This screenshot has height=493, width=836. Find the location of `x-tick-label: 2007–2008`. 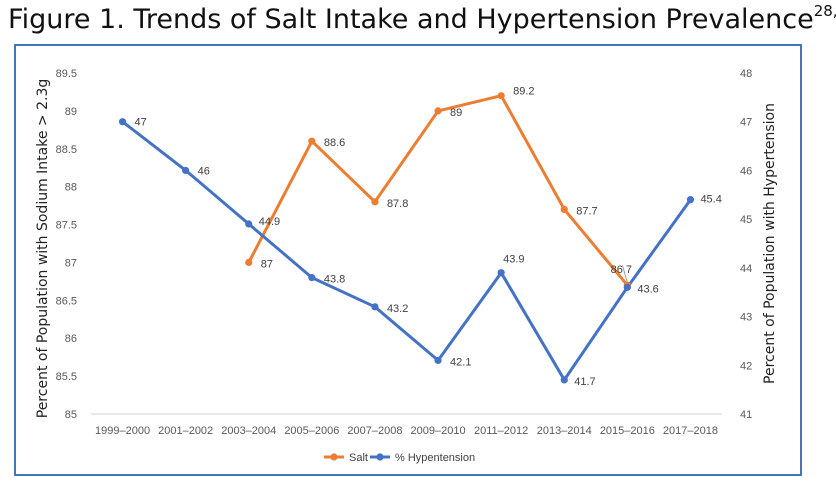

x-tick-label: 2007–2008 is located at coordinates (374, 431).